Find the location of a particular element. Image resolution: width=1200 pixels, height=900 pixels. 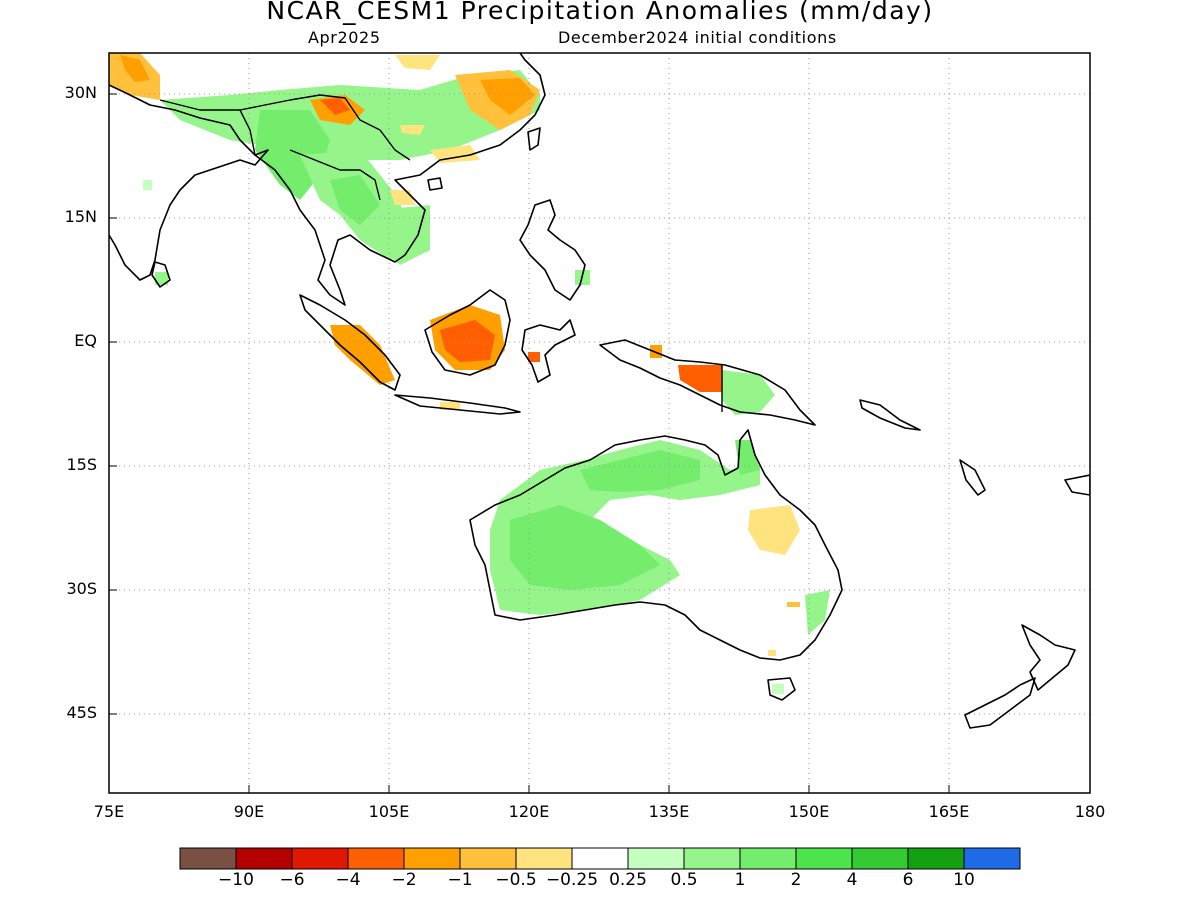

latitude-label: EQ is located at coordinates (85, 340).